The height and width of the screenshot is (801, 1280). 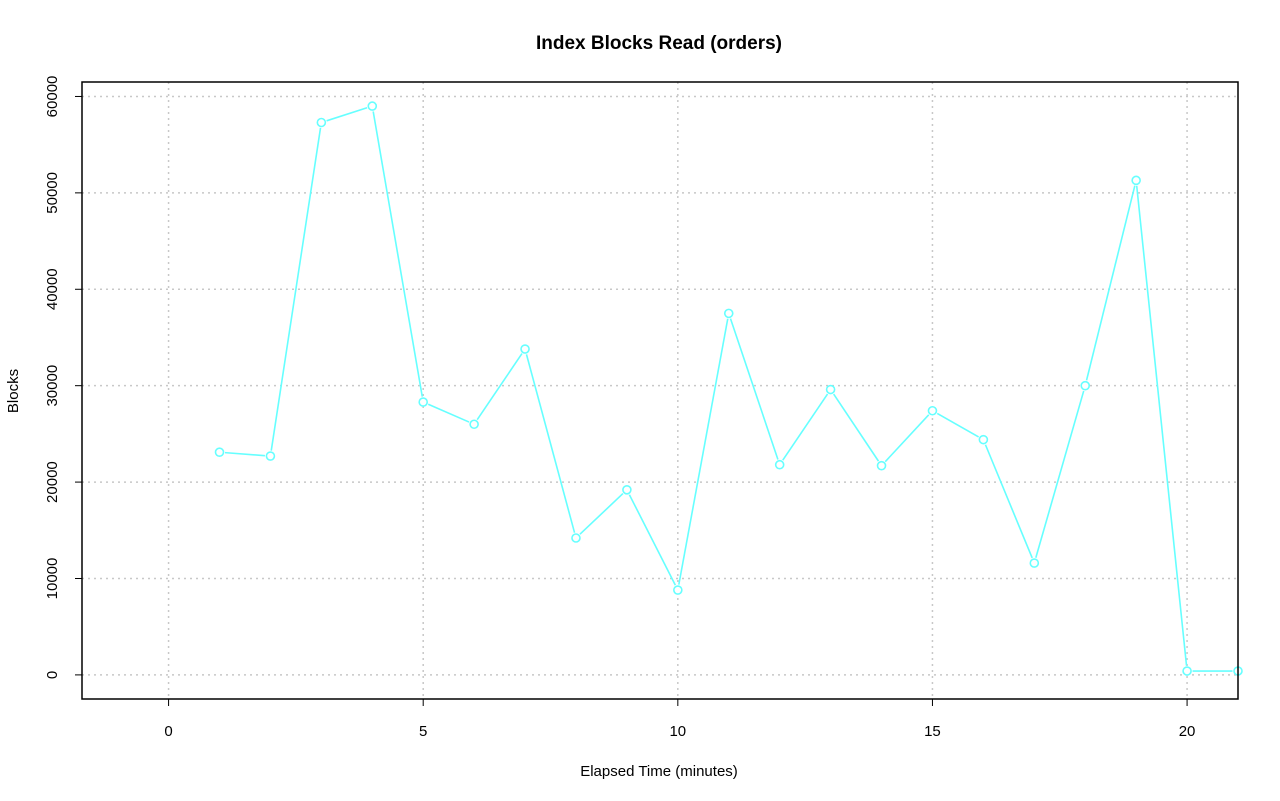 What do you see at coordinates (1187, 731) in the screenshot?
I see `x-tick-label: 20` at bounding box center [1187, 731].